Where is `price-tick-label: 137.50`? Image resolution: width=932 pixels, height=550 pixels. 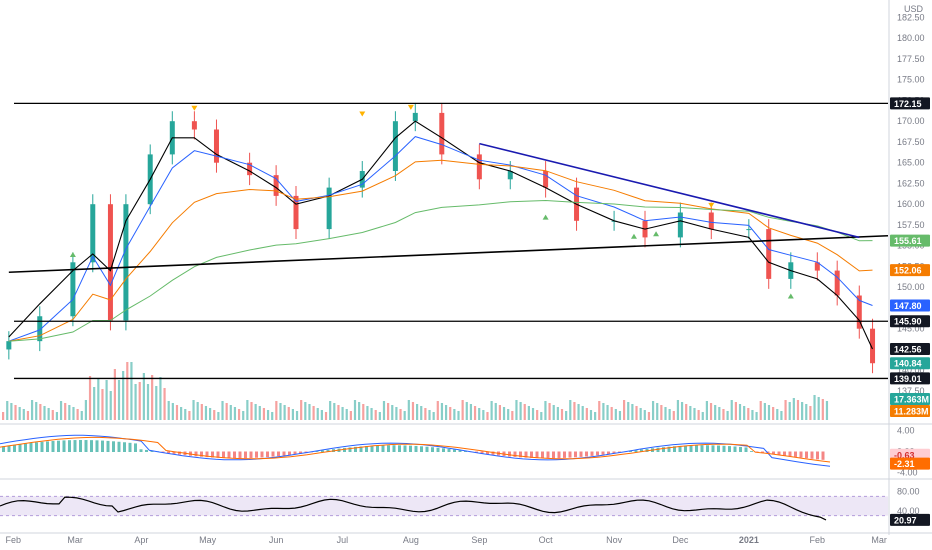
price-tick-label: 137.50 is located at coordinates (911, 391).